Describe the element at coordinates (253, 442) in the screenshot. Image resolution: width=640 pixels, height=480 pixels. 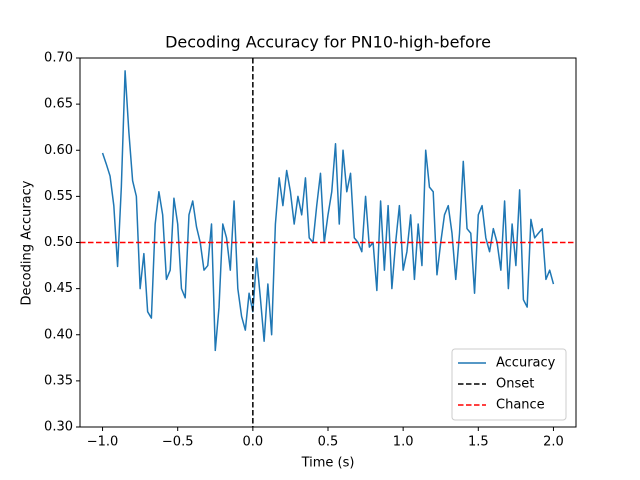
I see `x-tick-label: 0.0` at that location.